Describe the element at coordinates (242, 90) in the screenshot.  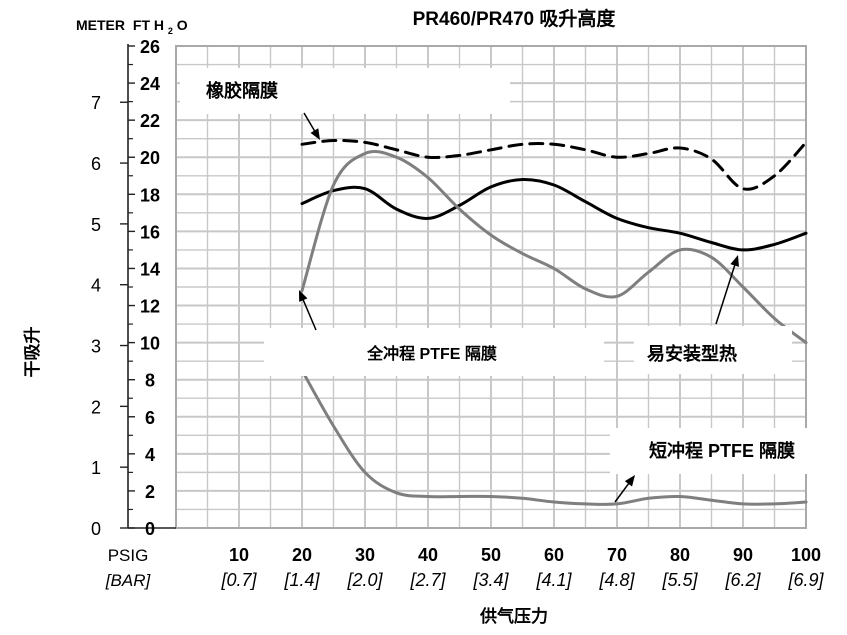
I see `annotation-rubber-diaphragm: 橡胶隔膜` at that location.